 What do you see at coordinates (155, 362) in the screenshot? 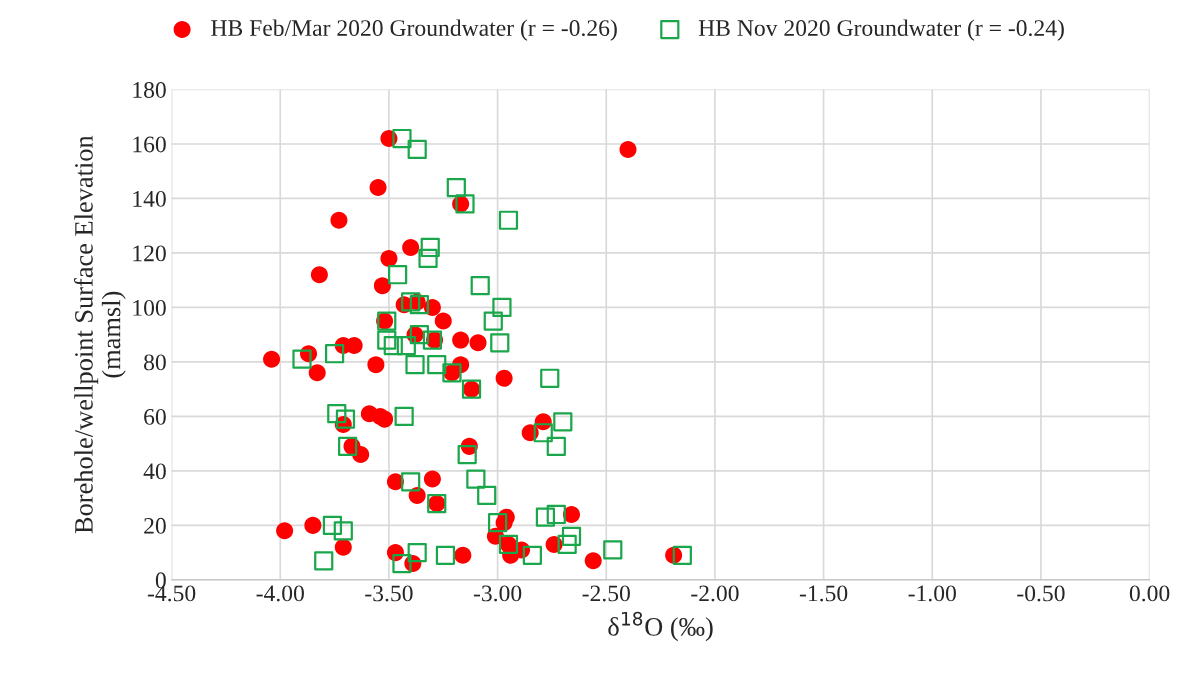
I see `y-tick-label: 80` at bounding box center [155, 362].